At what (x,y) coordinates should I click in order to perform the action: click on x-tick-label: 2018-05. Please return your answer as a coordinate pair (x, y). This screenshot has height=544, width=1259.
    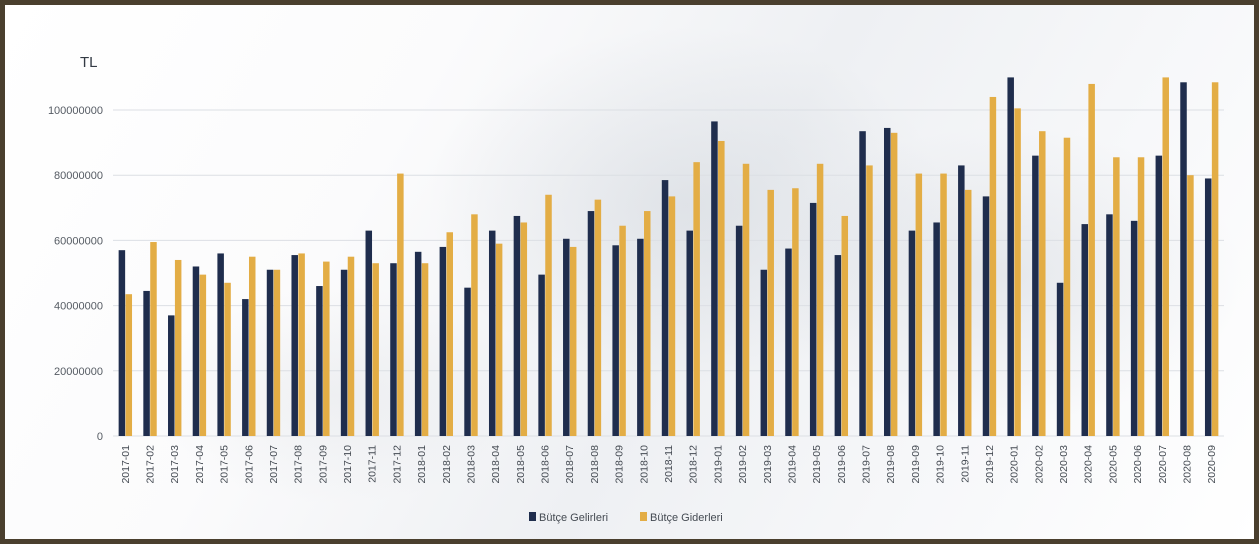
    Looking at the image, I should click on (521, 464).